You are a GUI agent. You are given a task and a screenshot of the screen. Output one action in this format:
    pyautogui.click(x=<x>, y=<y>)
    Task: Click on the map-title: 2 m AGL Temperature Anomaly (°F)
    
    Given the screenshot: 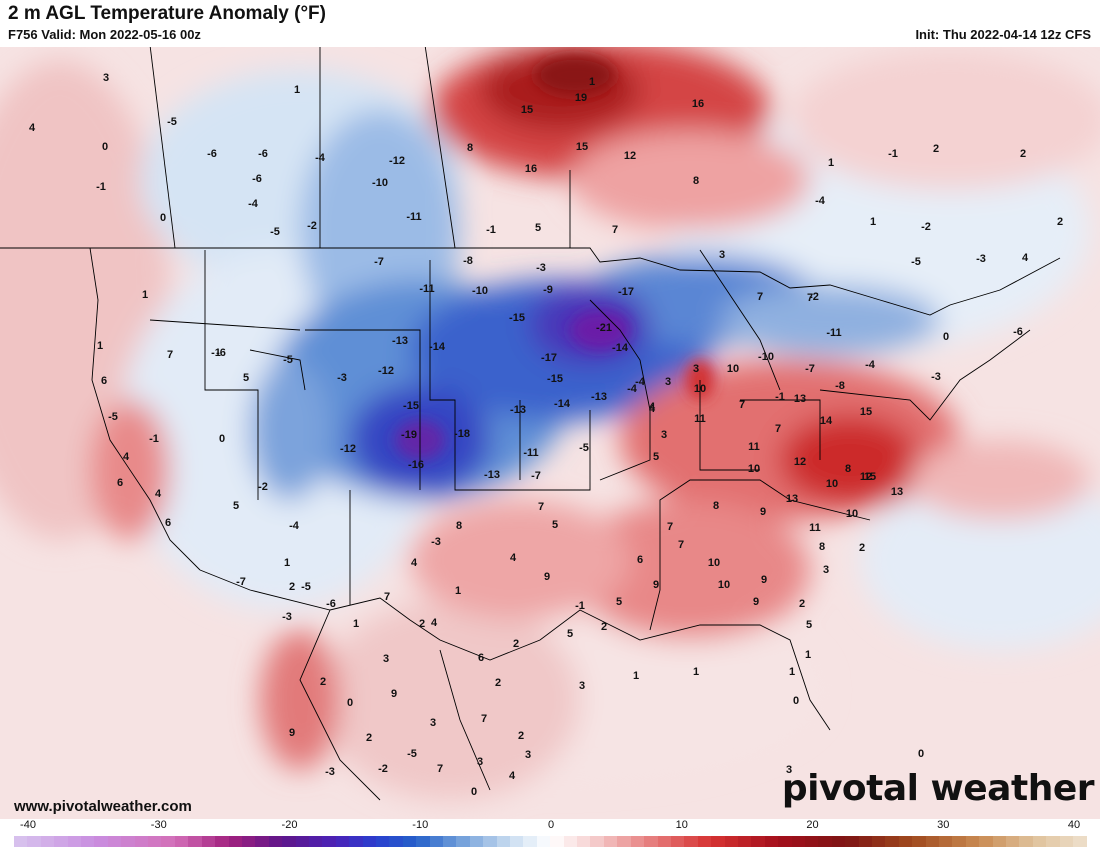 What is the action you would take?
    pyautogui.click(x=167, y=13)
    